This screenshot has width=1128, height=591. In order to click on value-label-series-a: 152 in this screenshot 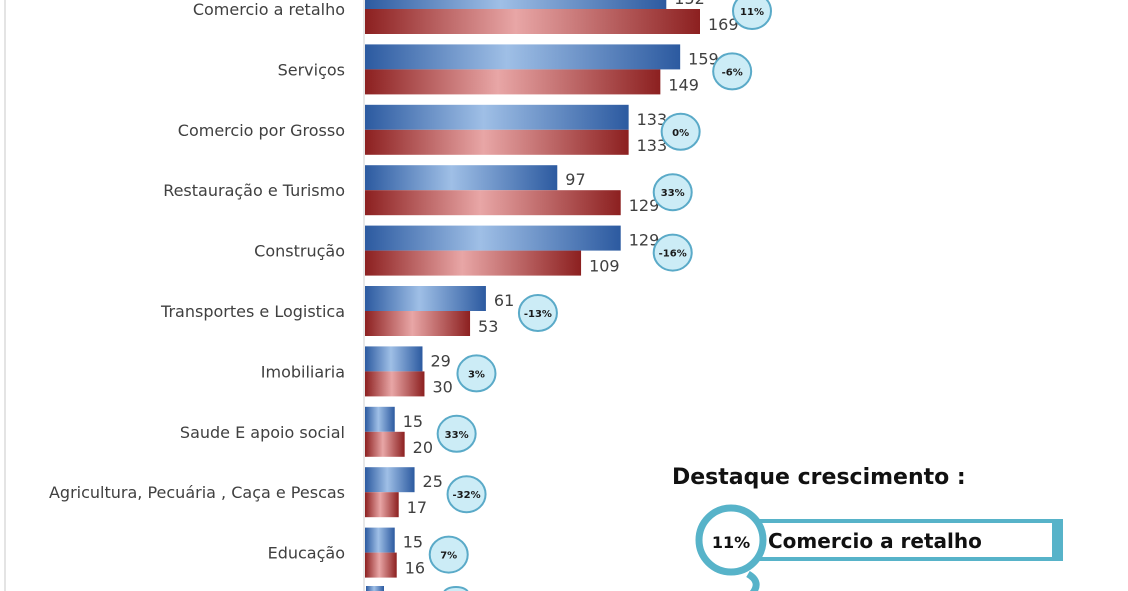, I will do `click(689, 4)`.